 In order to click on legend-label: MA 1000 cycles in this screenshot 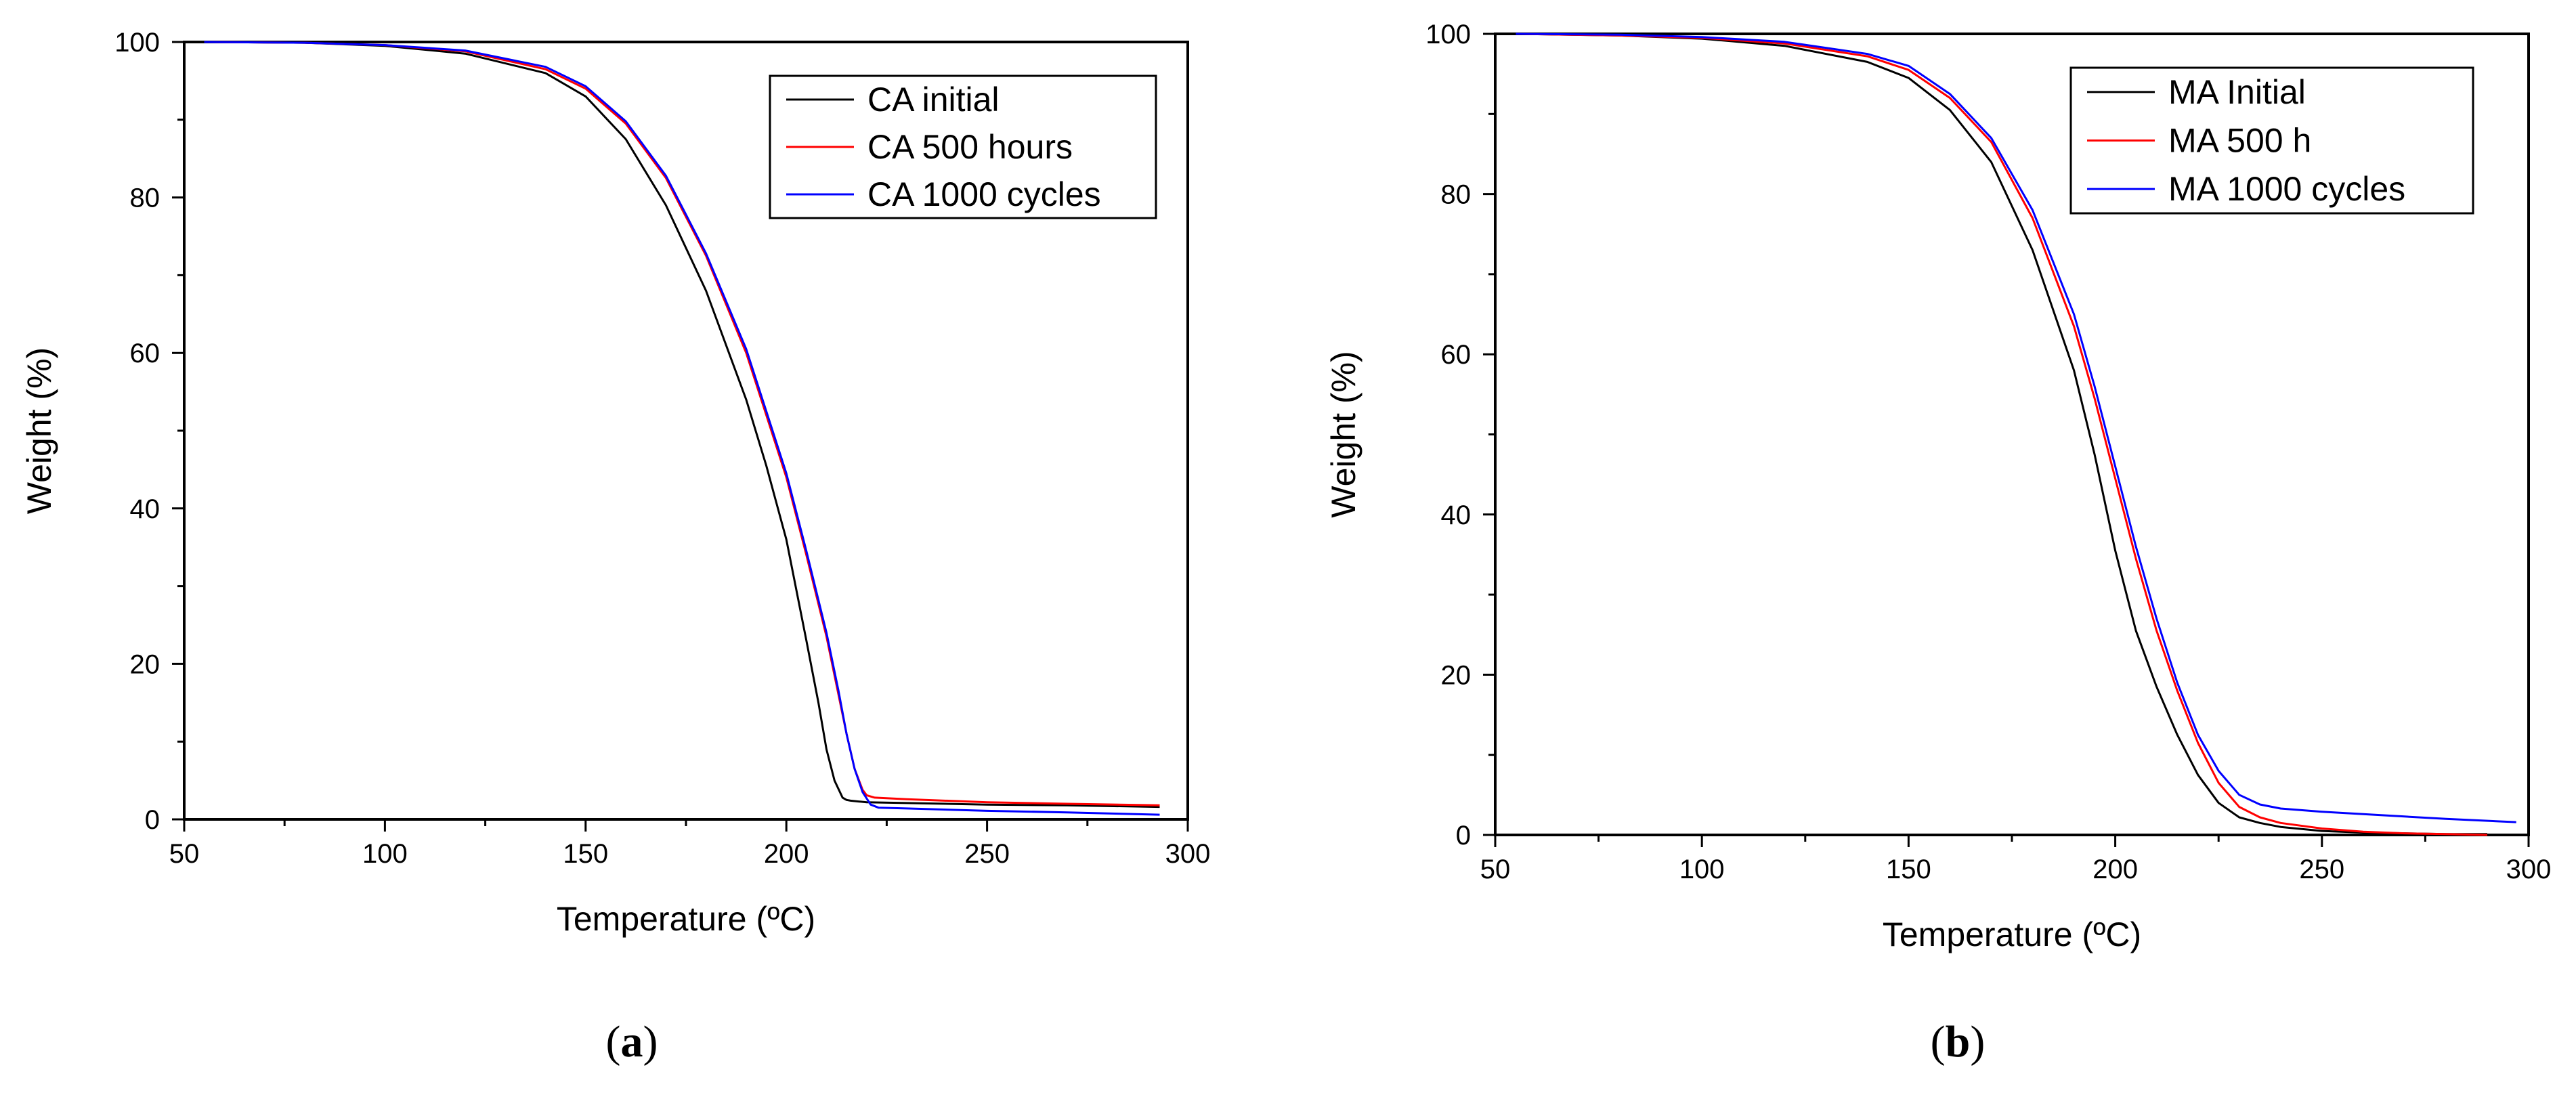, I will do `click(2286, 189)`.